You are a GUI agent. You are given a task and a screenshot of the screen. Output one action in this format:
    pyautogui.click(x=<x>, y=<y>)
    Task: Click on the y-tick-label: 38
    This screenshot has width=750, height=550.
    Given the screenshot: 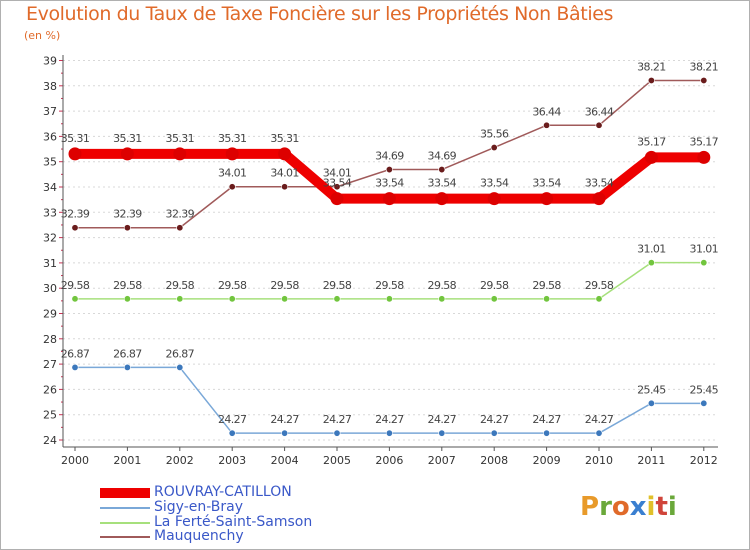 What is the action you would take?
    pyautogui.click(x=50, y=86)
    